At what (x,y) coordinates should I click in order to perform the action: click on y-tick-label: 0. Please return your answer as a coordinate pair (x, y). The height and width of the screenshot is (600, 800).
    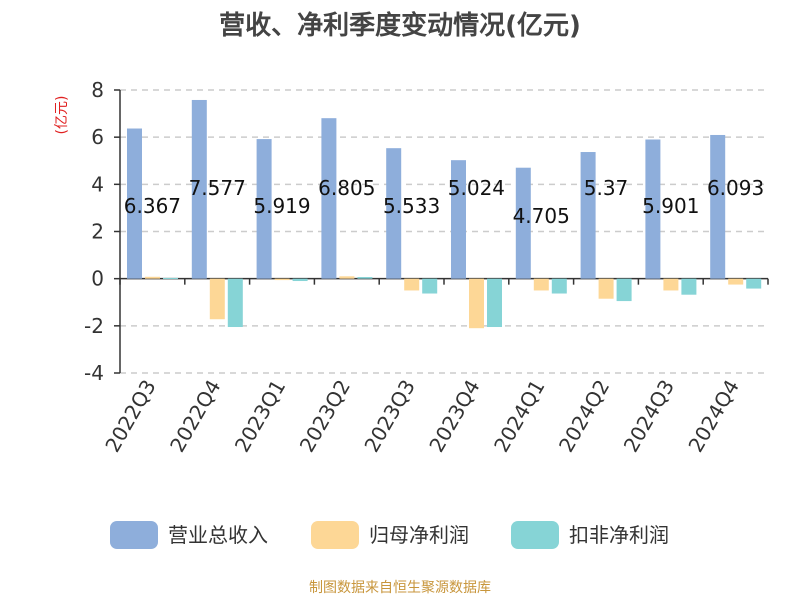
    Looking at the image, I should click on (97, 279).